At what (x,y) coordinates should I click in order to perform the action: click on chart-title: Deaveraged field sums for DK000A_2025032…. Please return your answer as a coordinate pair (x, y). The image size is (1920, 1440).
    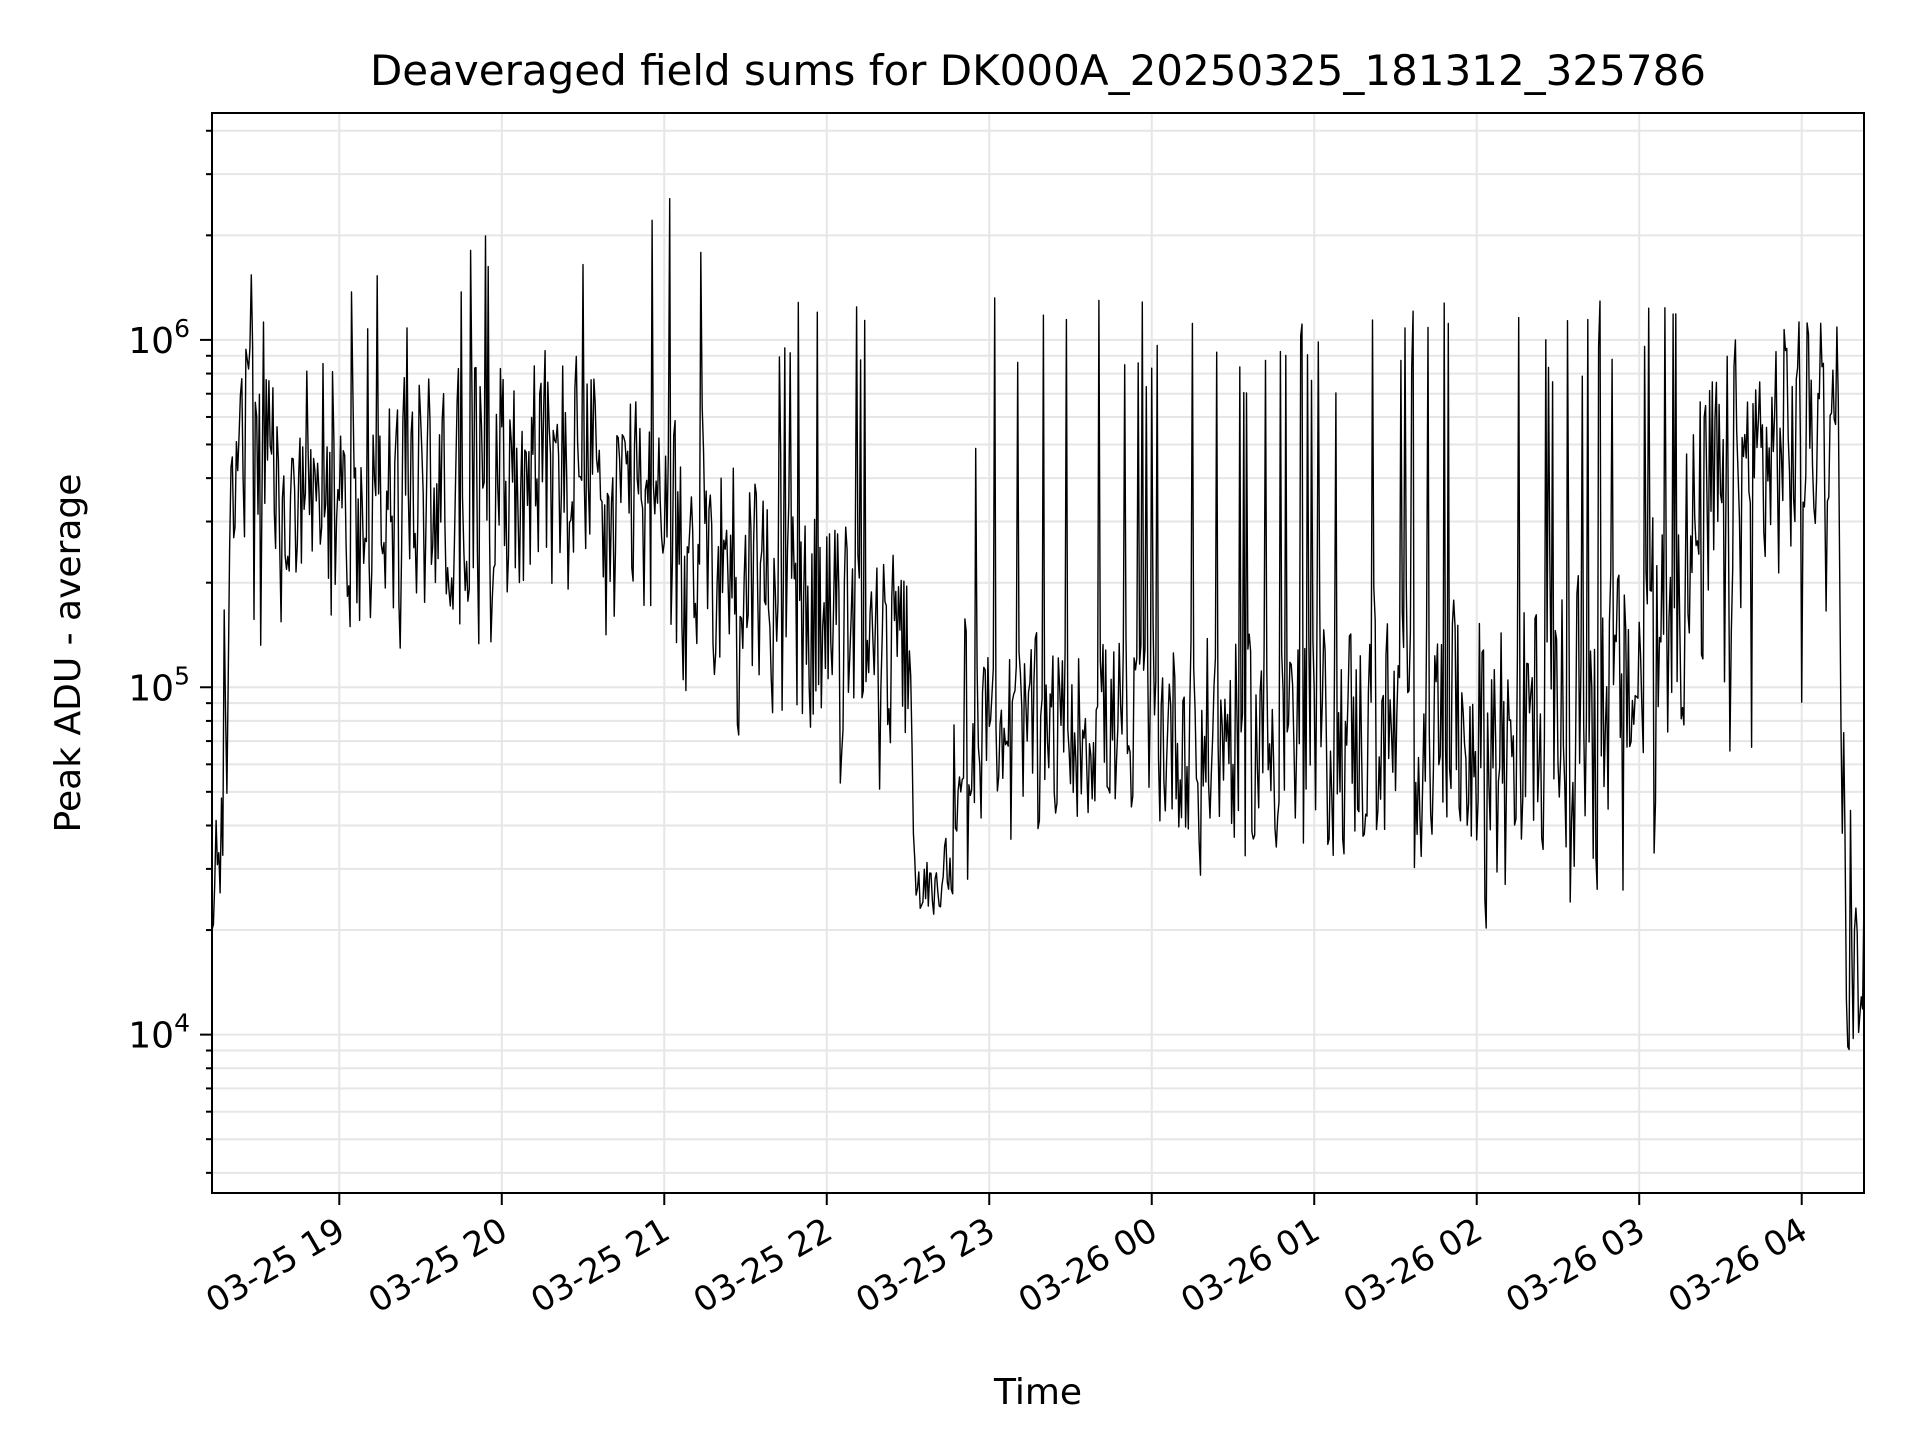
    Looking at the image, I should click on (1038, 70).